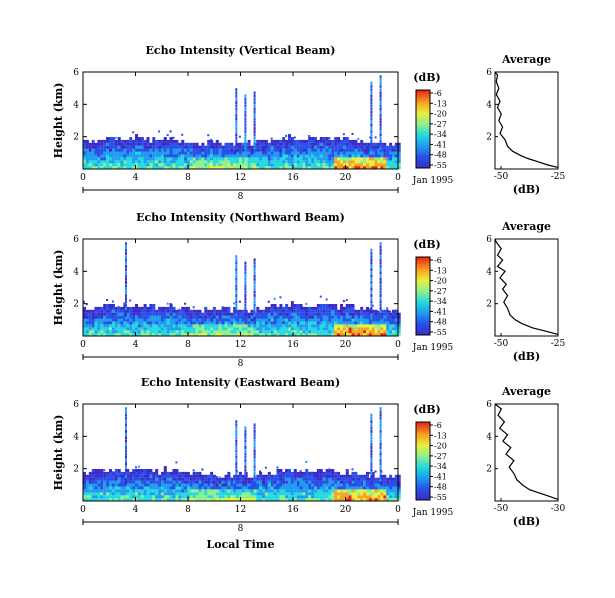  I want to click on profile-x-tick-label: -50, so click(501, 344).